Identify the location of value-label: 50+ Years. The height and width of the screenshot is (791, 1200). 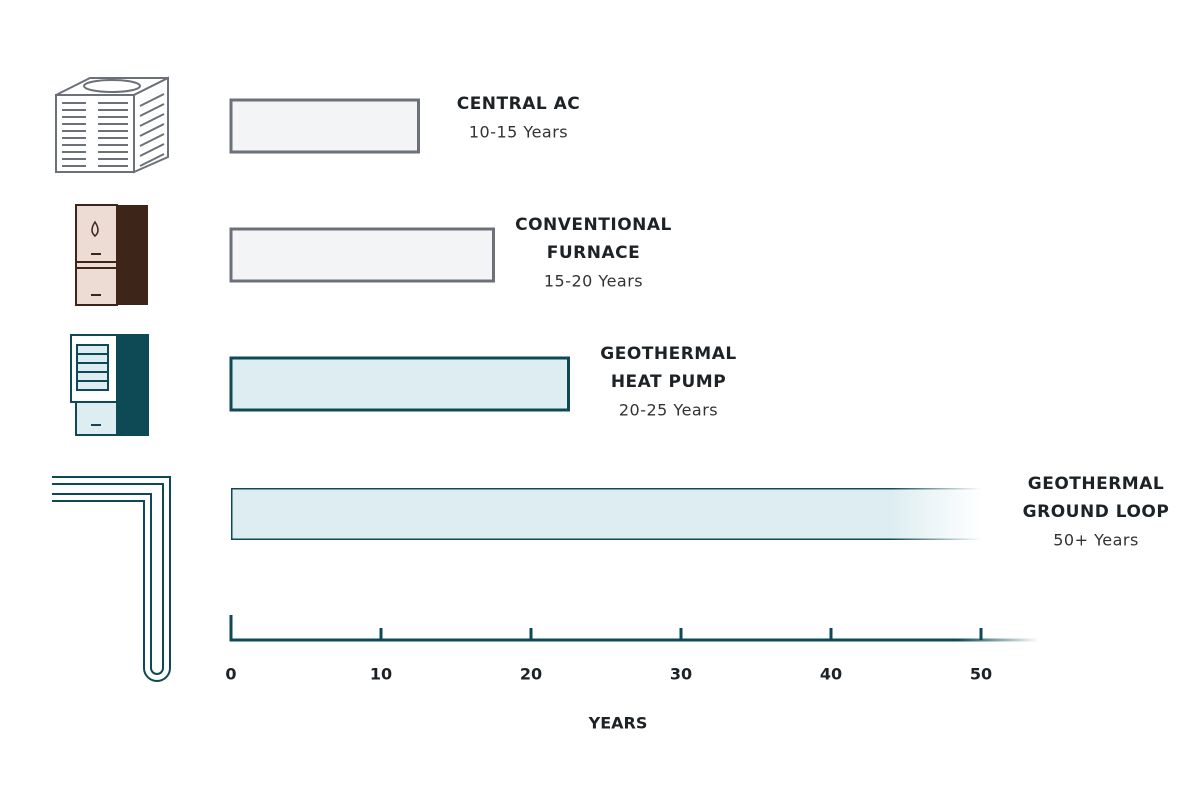
(1096, 540).